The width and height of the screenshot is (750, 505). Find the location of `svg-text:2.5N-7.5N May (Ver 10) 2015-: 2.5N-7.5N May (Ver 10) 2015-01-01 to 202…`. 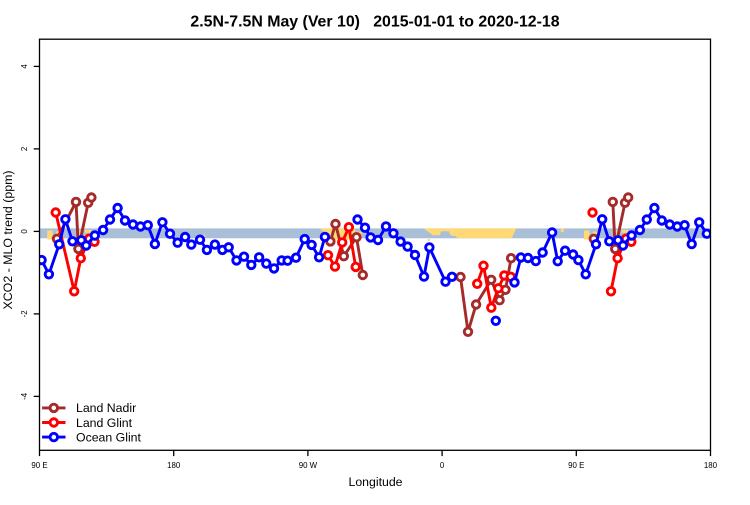

svg-text:2.5N-7.5N May (Ver 10) 2015-: 2.5N-7.5N May (Ver 10) 2015-01-01 to 202… is located at coordinates (374, 21).